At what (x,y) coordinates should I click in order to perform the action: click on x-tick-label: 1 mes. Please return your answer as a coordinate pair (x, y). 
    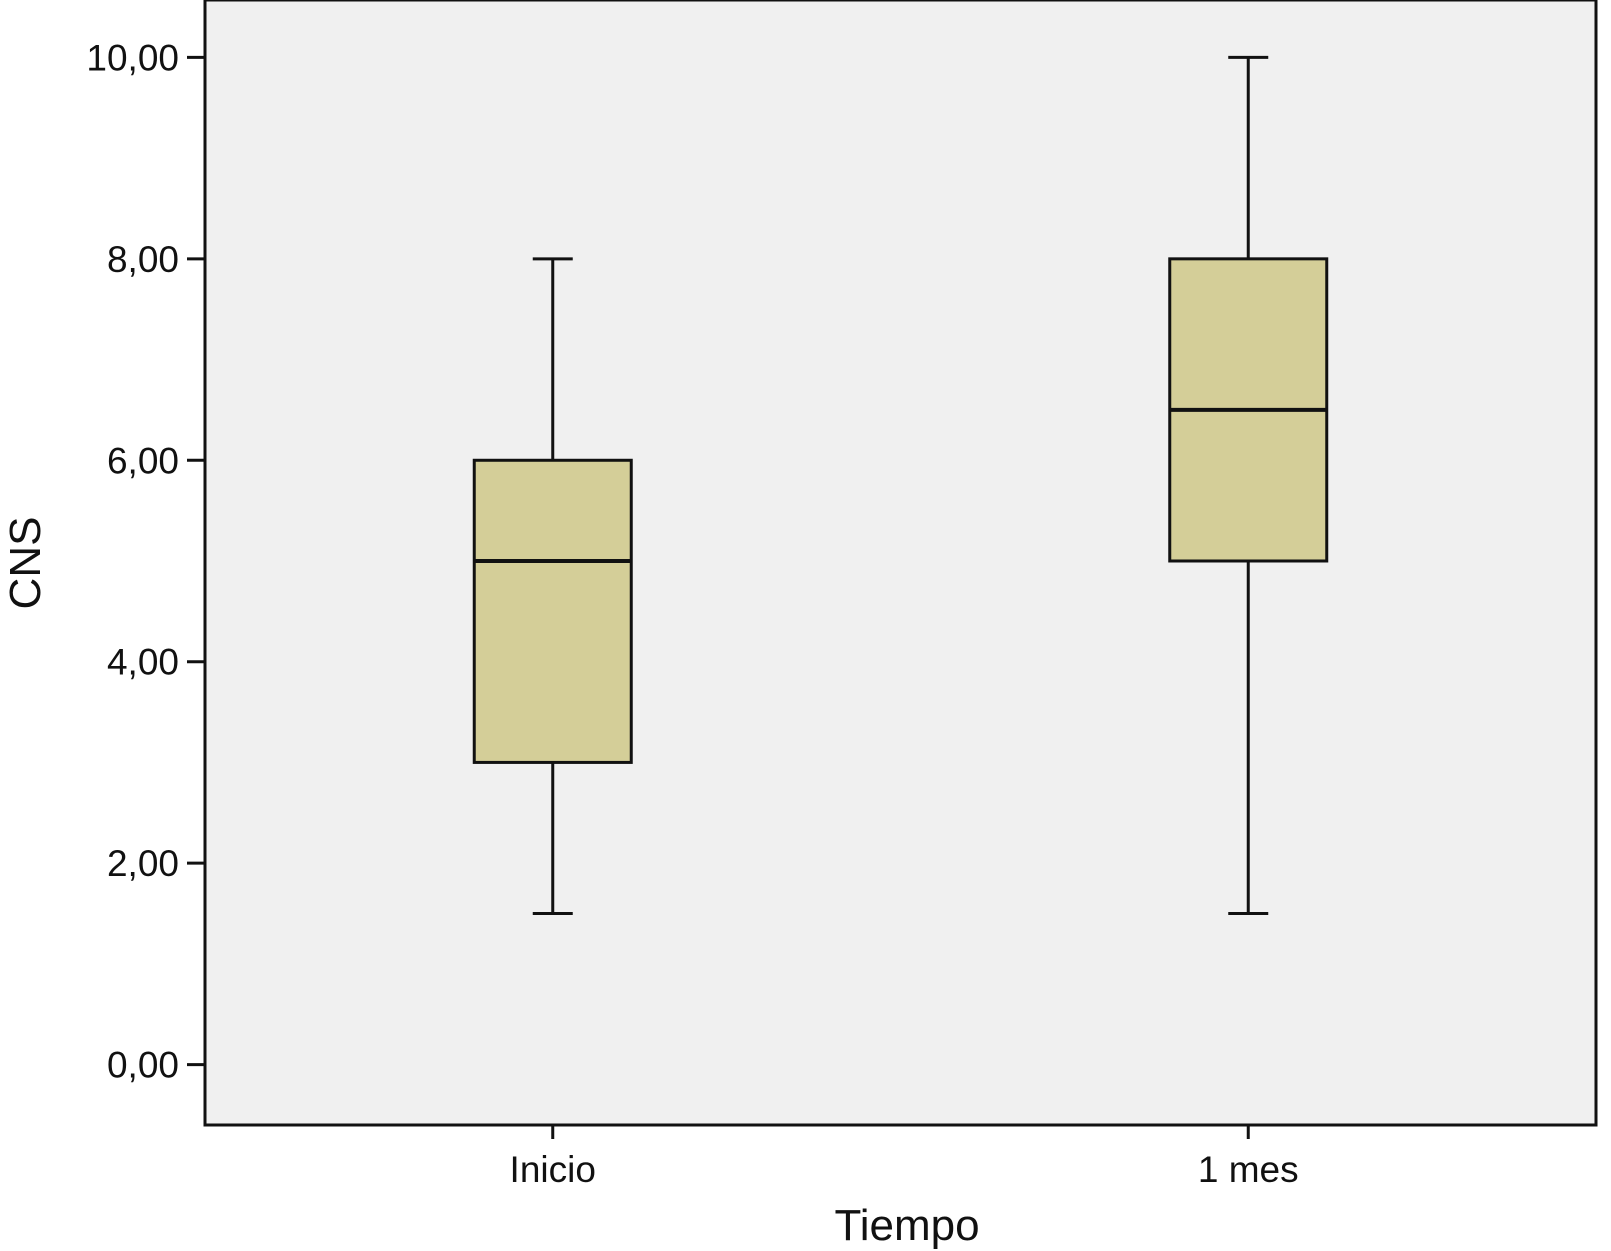
    Looking at the image, I should click on (1248, 1169).